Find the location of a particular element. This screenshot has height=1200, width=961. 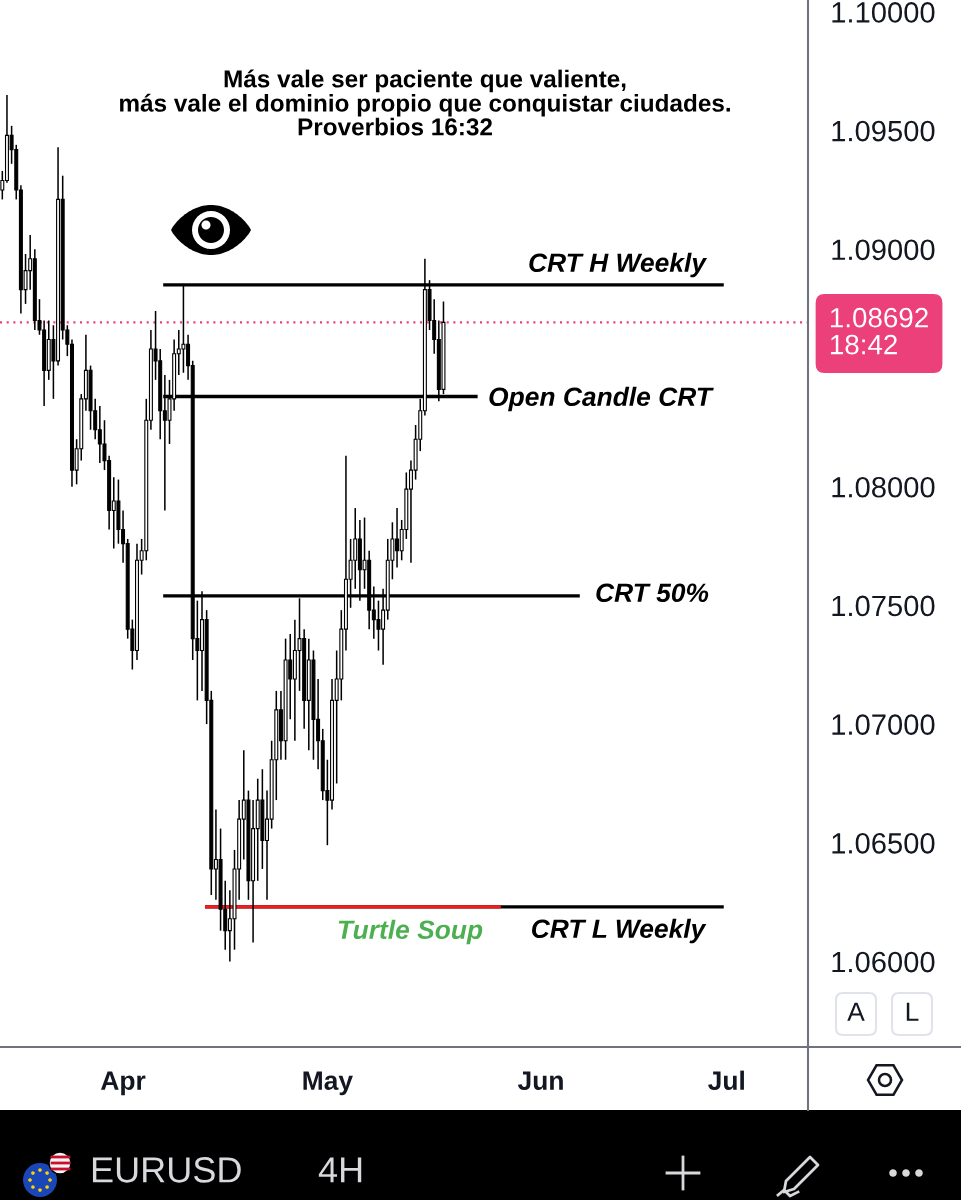

annotation: Turtle Soup is located at coordinates (410, 932).